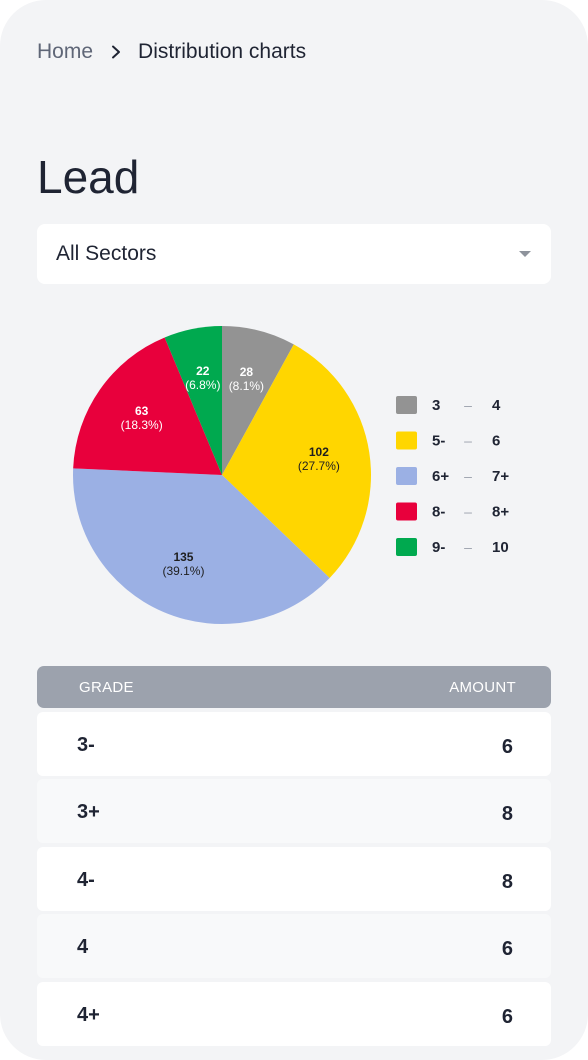 The height and width of the screenshot is (1060, 588). I want to click on caret-down-icon, so click(525, 254).